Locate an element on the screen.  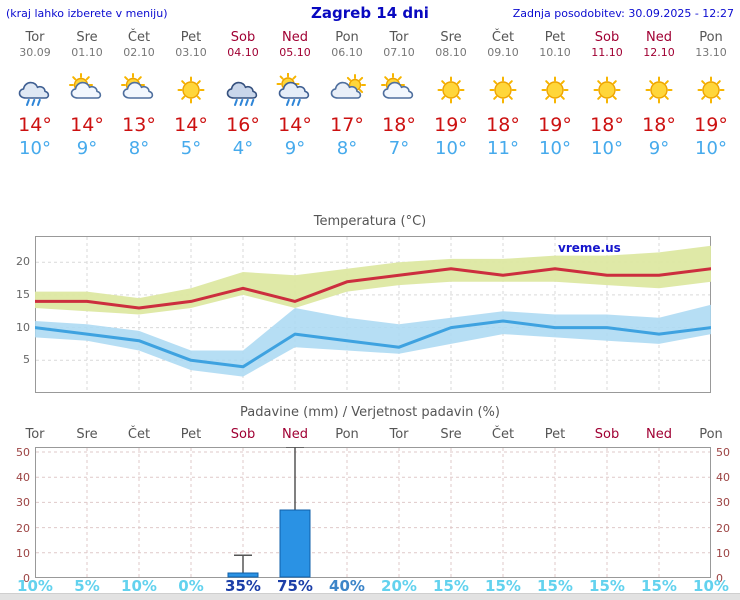
day-column: Tor 30.09 14° 10° is located at coordinates (35, 95).